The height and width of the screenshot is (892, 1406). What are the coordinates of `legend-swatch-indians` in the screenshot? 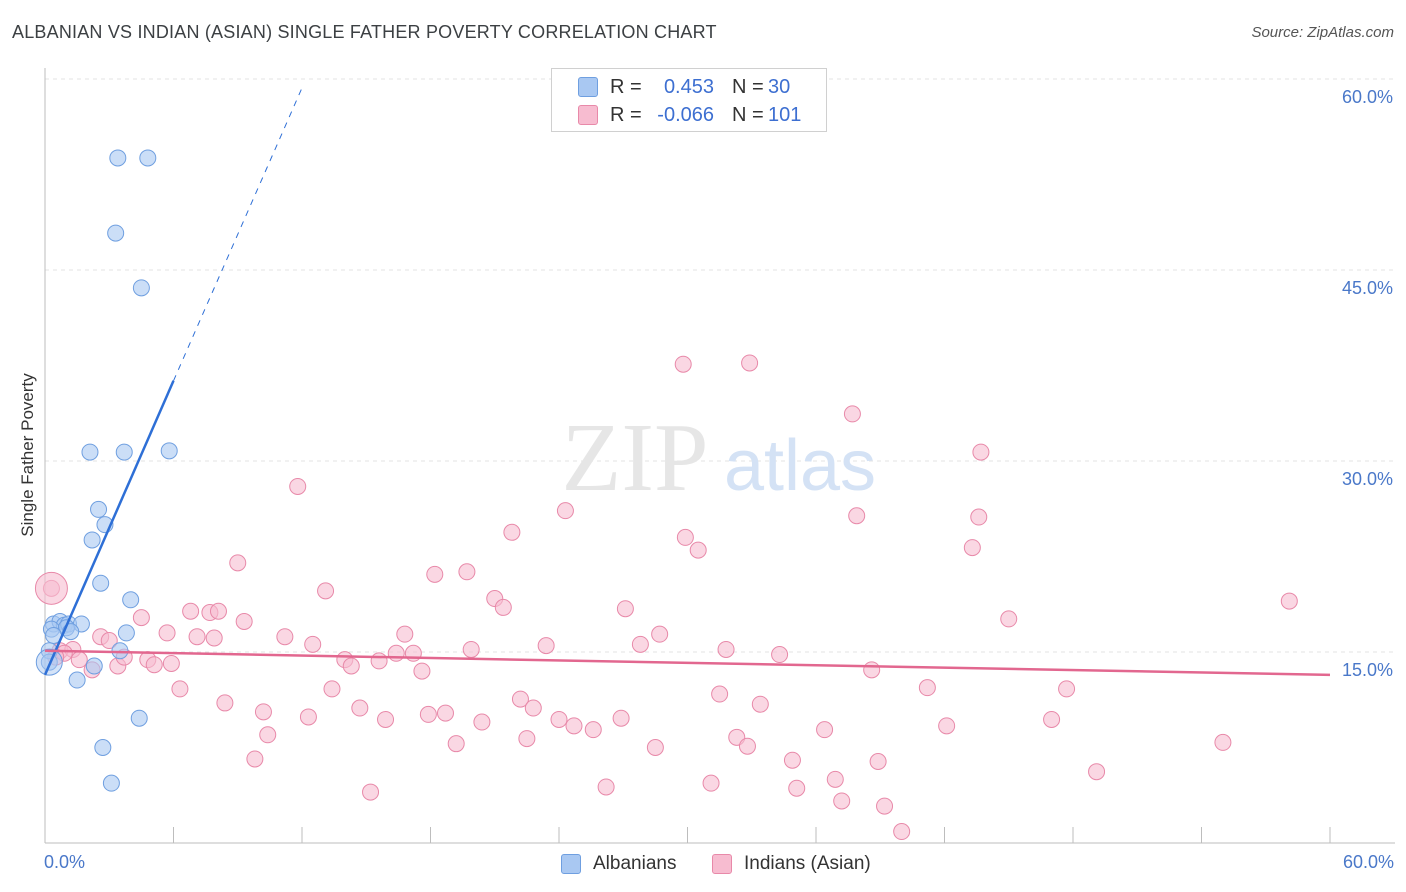 It's located at (588, 115).